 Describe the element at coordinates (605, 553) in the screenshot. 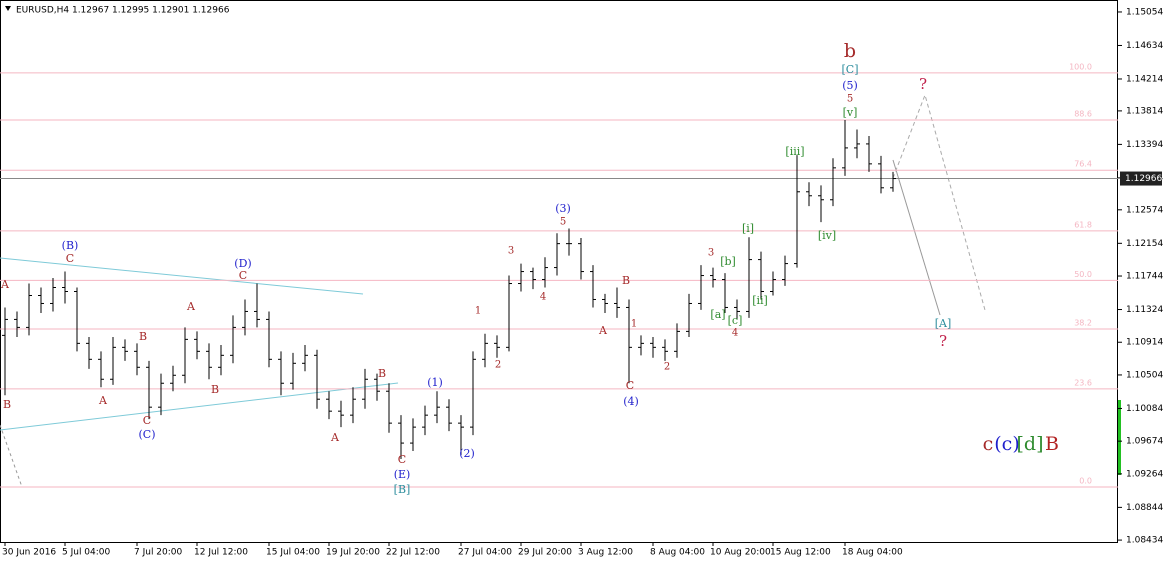

I see `x-tick-label: 3 Aug 12:00` at that location.